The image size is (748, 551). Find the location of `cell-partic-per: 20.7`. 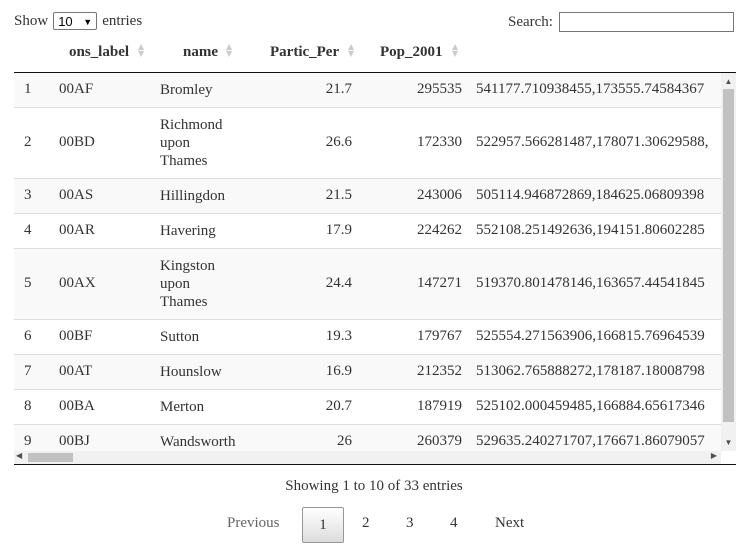

cell-partic-per: 20.7 is located at coordinates (338, 406).